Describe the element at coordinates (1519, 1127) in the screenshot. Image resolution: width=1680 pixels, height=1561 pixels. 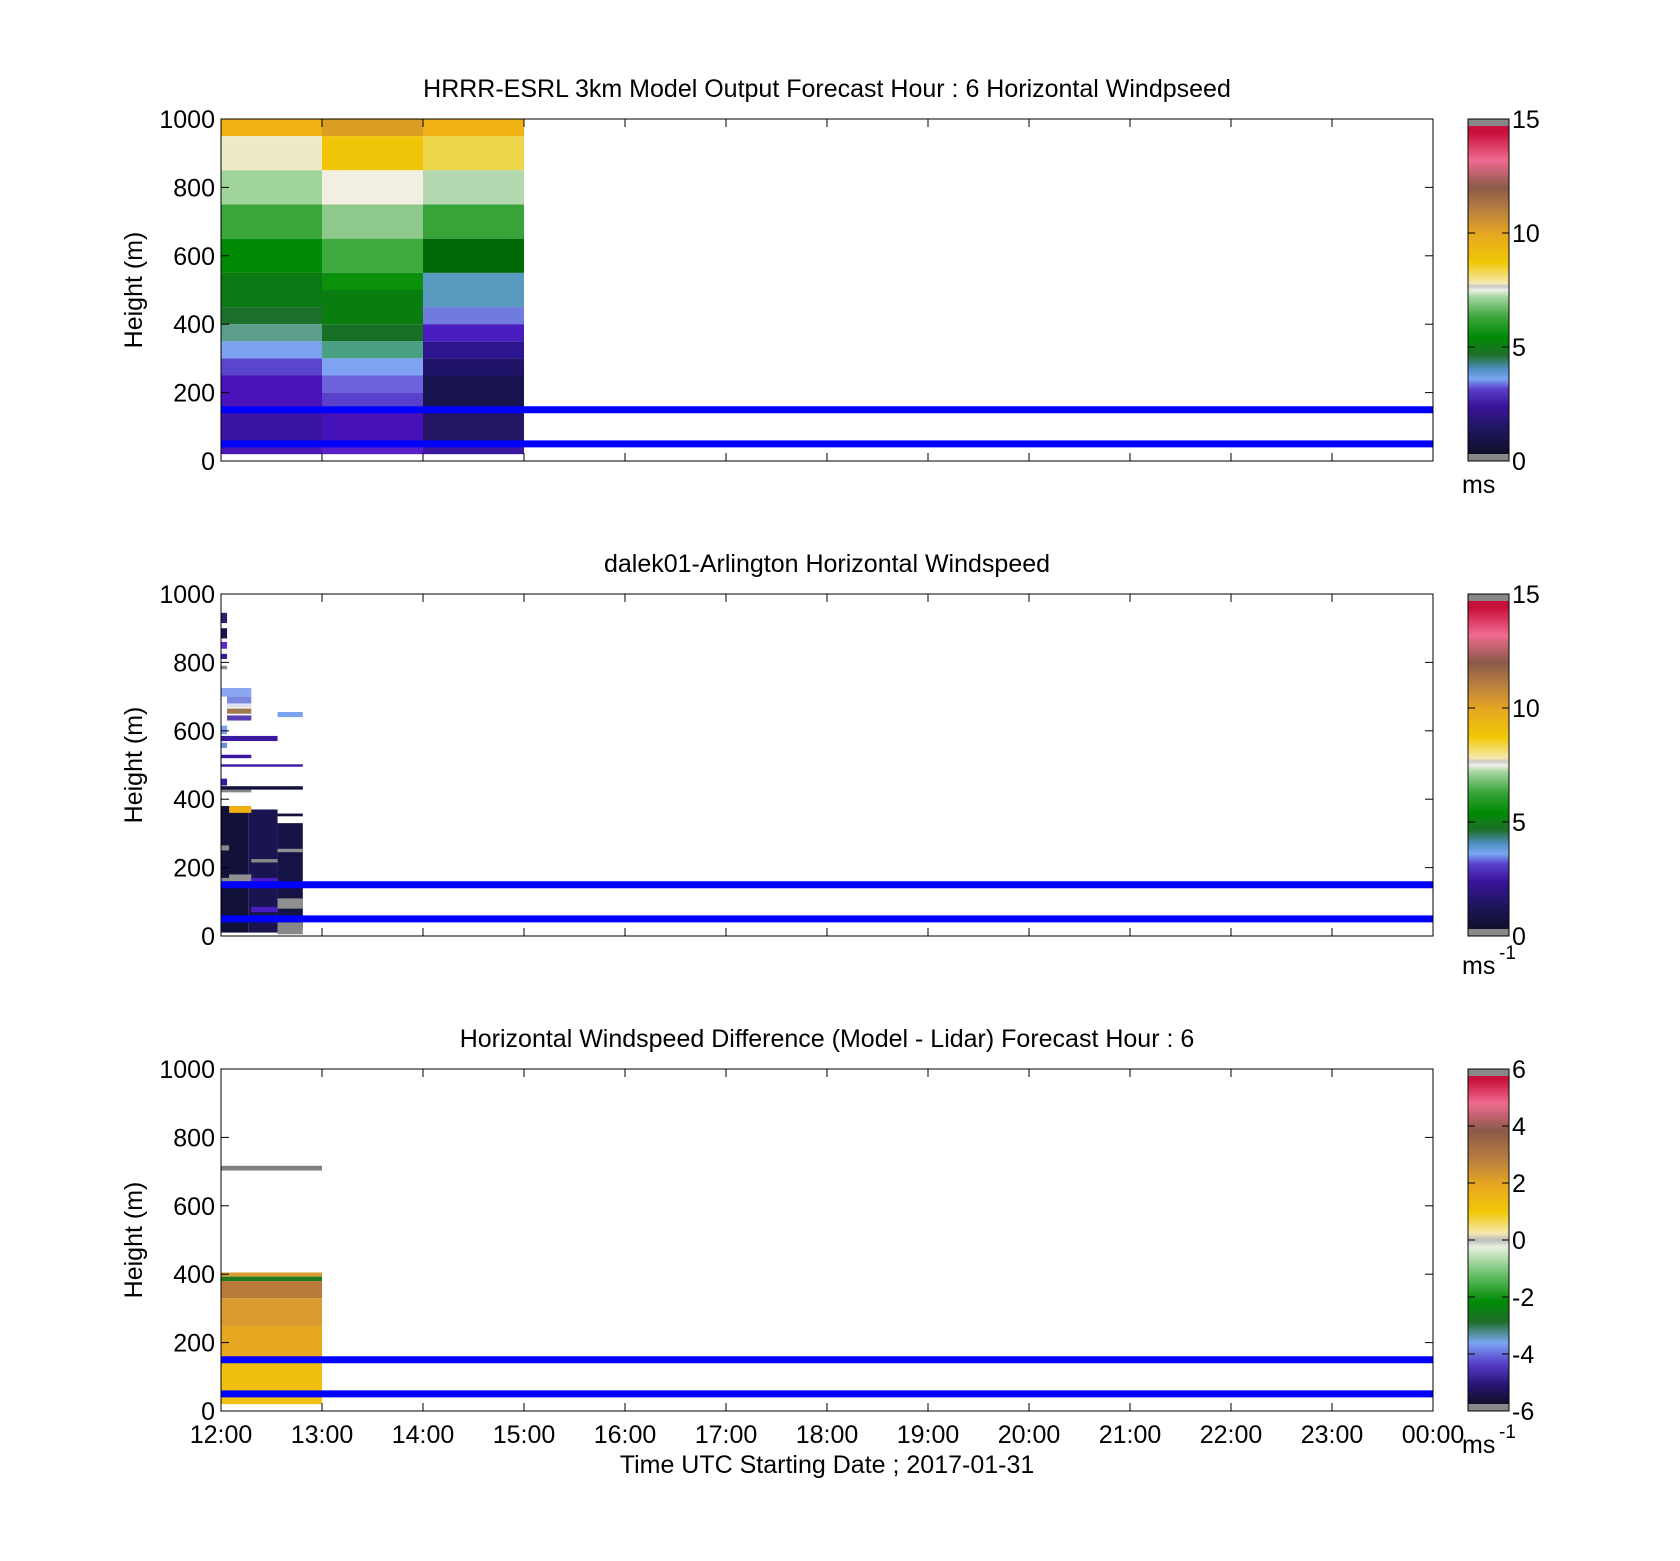
I see `colorbar-tick-label: 4` at that location.